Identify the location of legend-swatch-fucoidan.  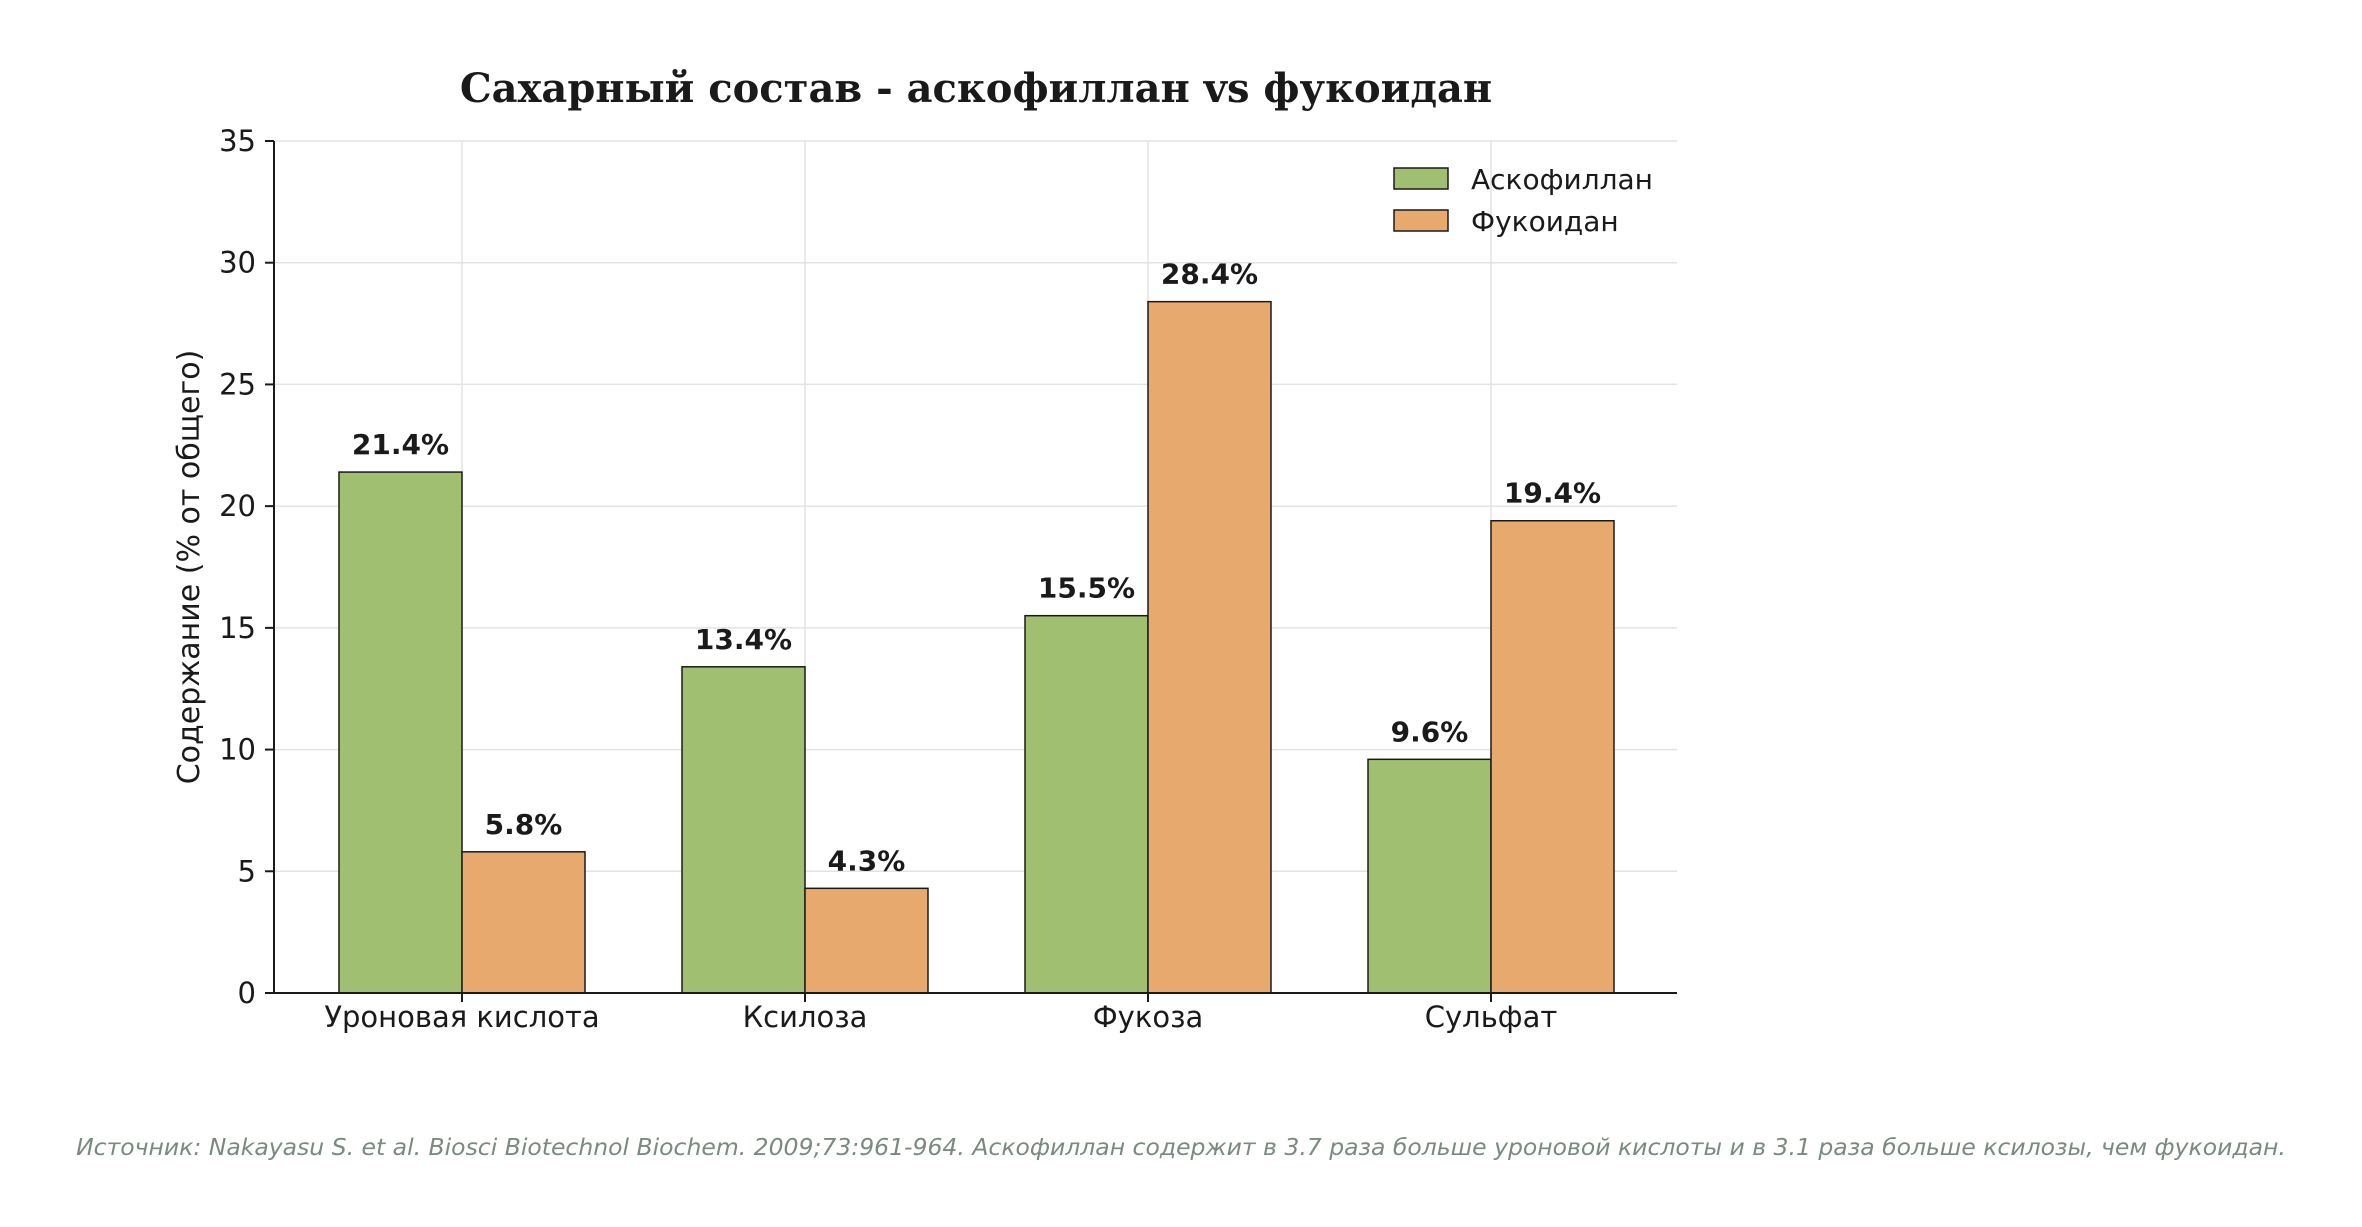
(1421, 220).